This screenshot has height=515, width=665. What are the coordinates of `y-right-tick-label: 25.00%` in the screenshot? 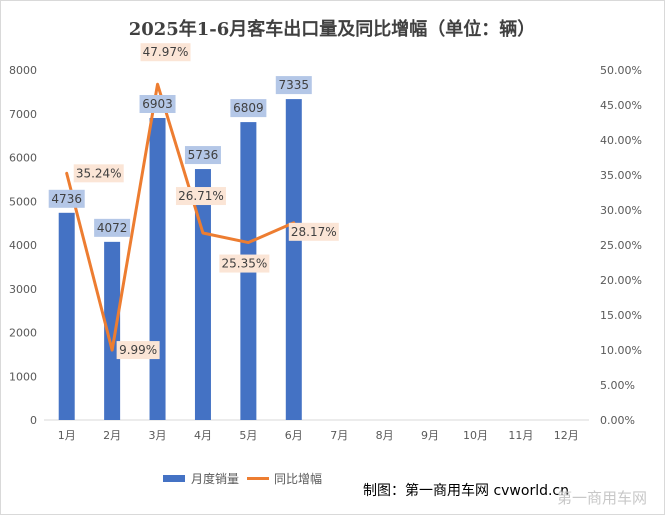 It's located at (621, 245).